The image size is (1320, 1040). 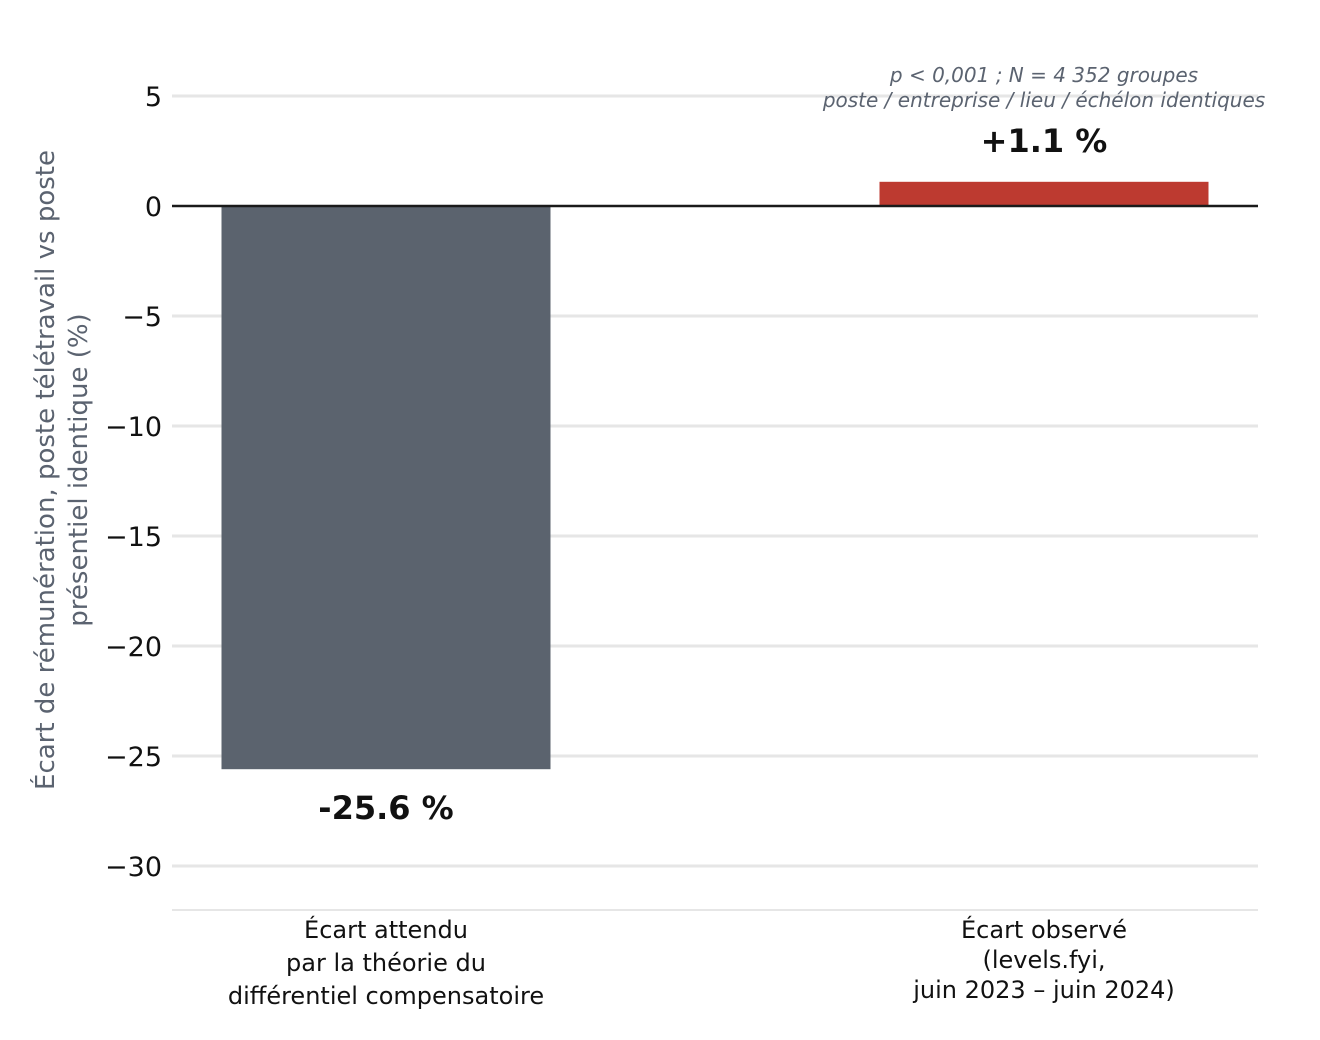 What do you see at coordinates (153, 97) in the screenshot?
I see `y-tick-label: 5` at bounding box center [153, 97].